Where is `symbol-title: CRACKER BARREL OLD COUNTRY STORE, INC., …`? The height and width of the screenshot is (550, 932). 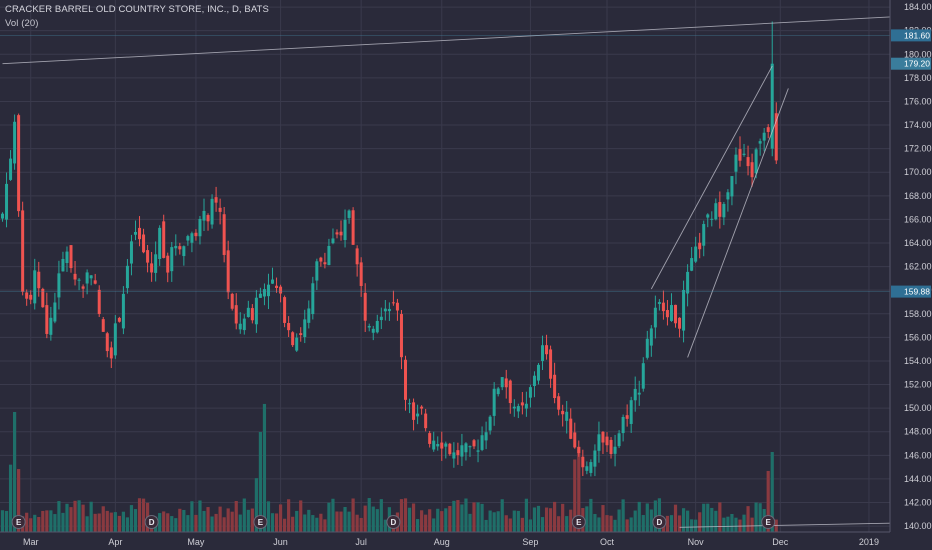 symbol-title: CRACKER BARREL OLD COUNTRY STORE, INC., … is located at coordinates (137, 9).